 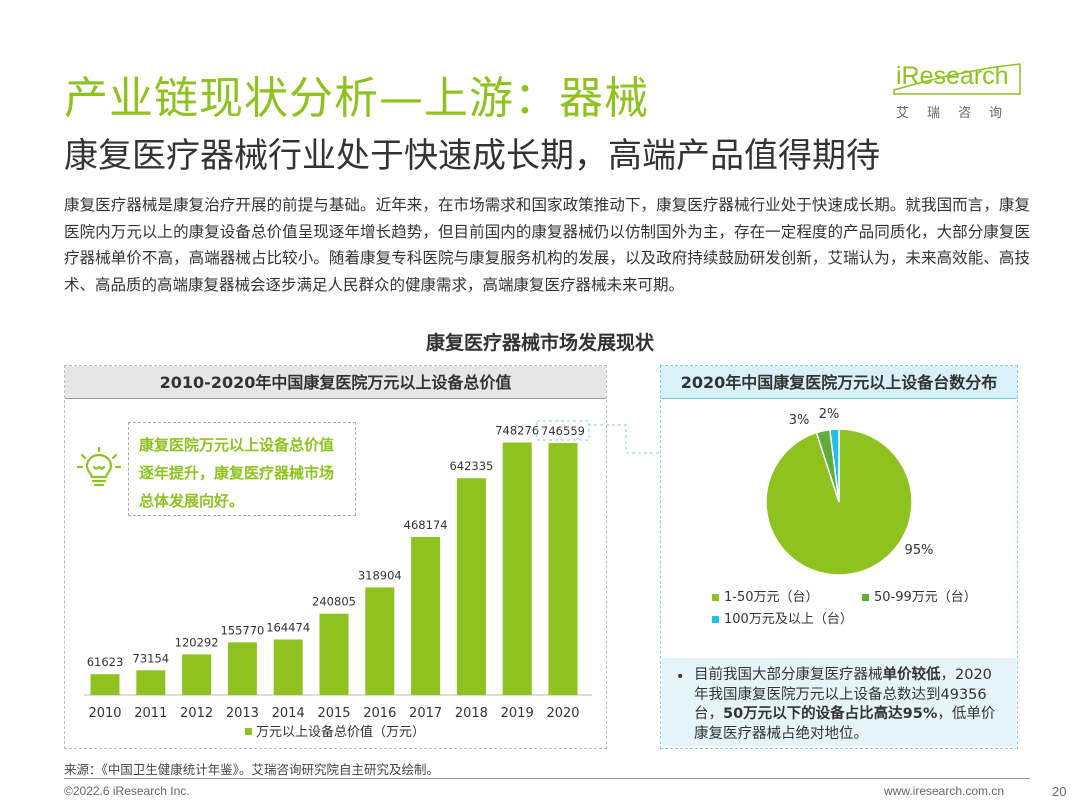 I want to click on highlight-box, so click(x=563, y=430).